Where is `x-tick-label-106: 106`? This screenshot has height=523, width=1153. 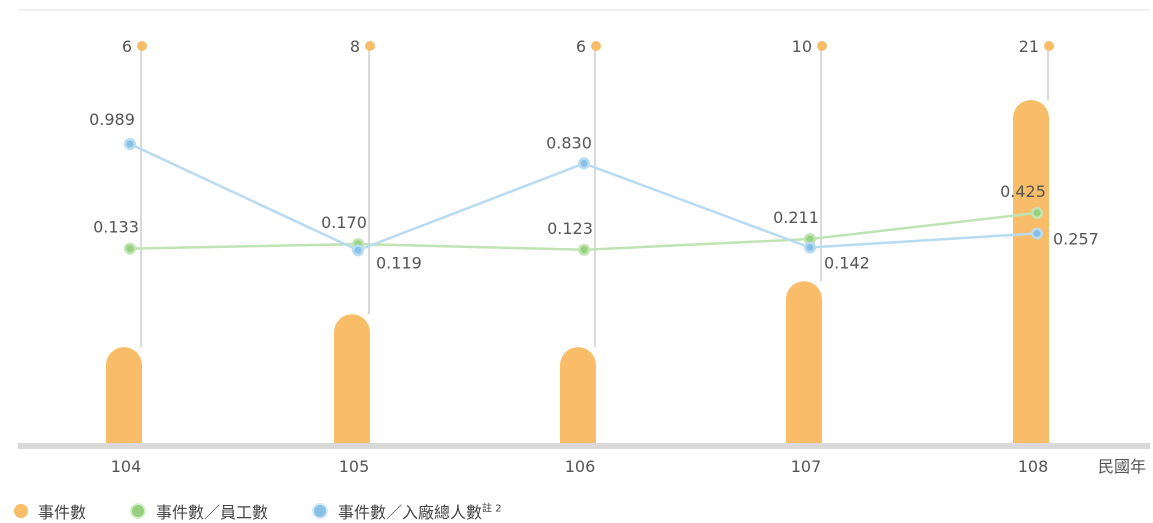 x-tick-label-106: 106 is located at coordinates (580, 466).